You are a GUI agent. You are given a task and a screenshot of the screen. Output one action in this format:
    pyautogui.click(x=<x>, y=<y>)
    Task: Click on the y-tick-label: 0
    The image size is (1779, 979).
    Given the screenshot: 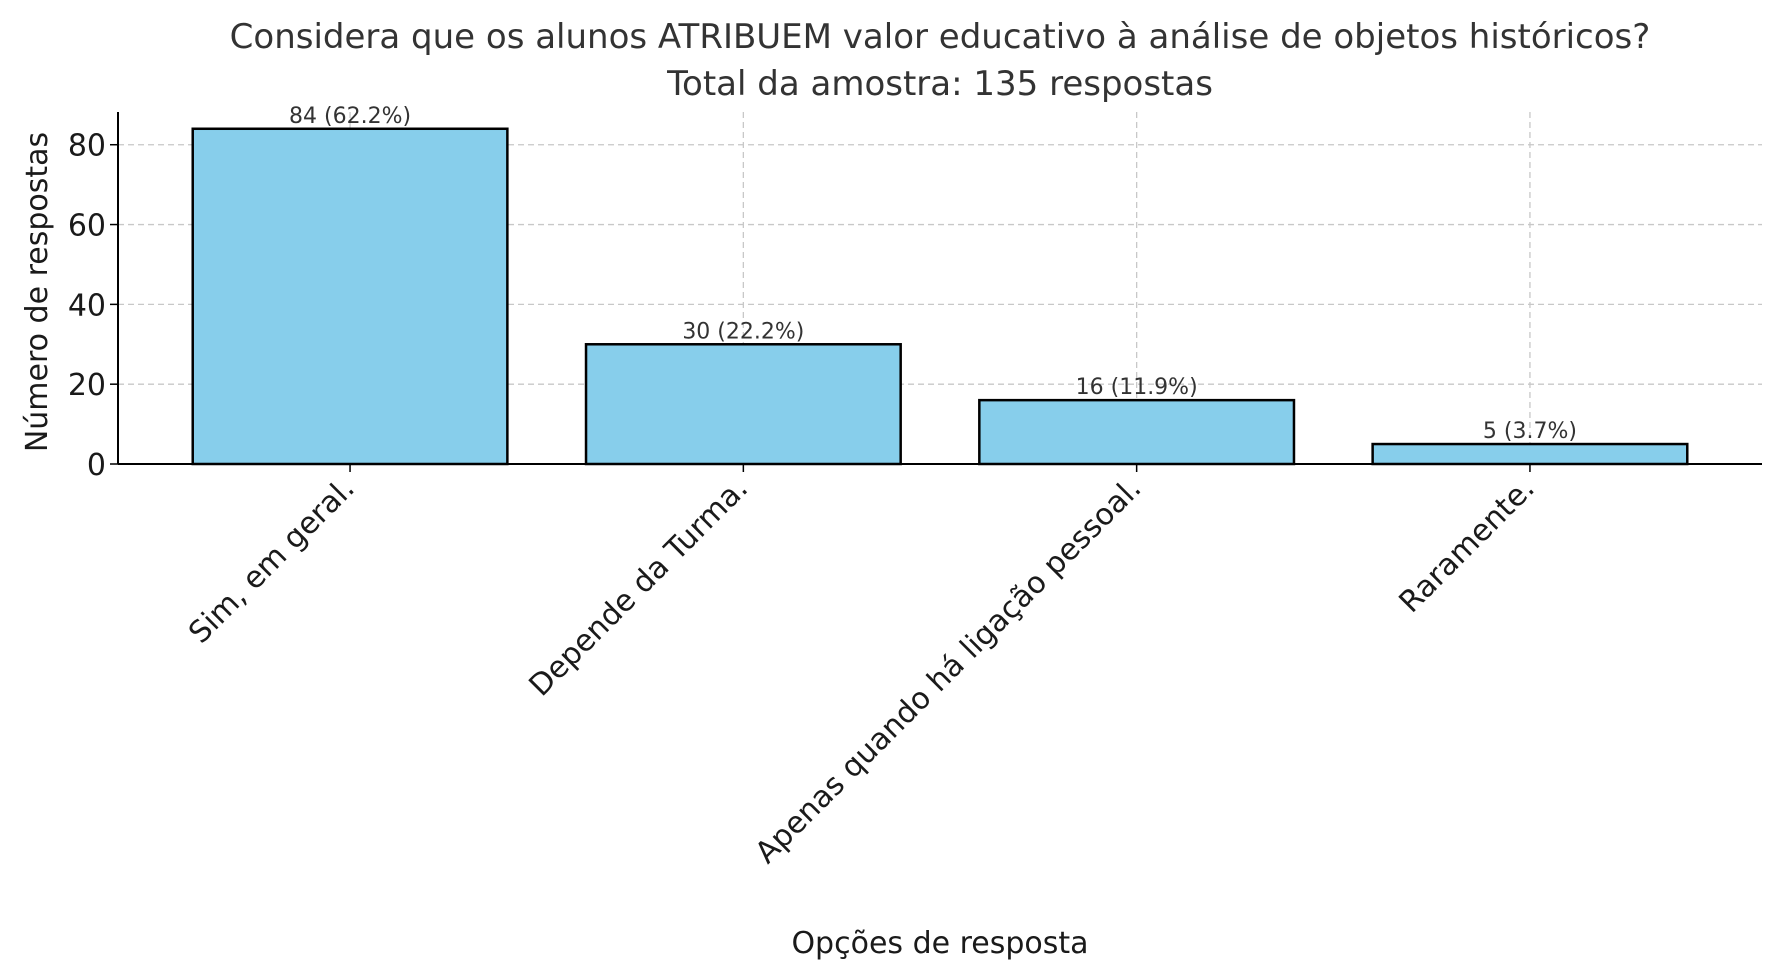 What is the action you would take?
    pyautogui.click(x=96, y=465)
    